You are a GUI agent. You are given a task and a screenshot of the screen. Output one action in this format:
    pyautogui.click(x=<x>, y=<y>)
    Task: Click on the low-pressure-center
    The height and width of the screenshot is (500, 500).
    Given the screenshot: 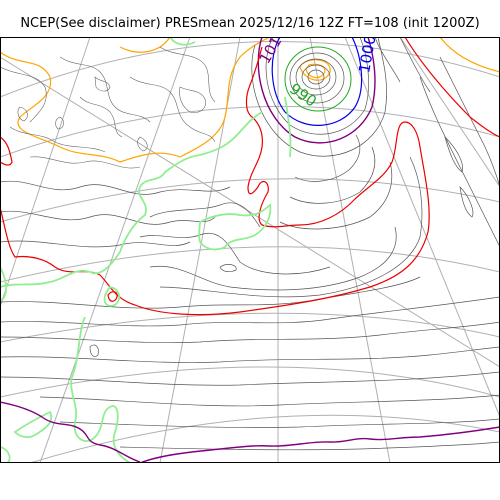 What is the action you would take?
    pyautogui.click(x=319, y=97)
    